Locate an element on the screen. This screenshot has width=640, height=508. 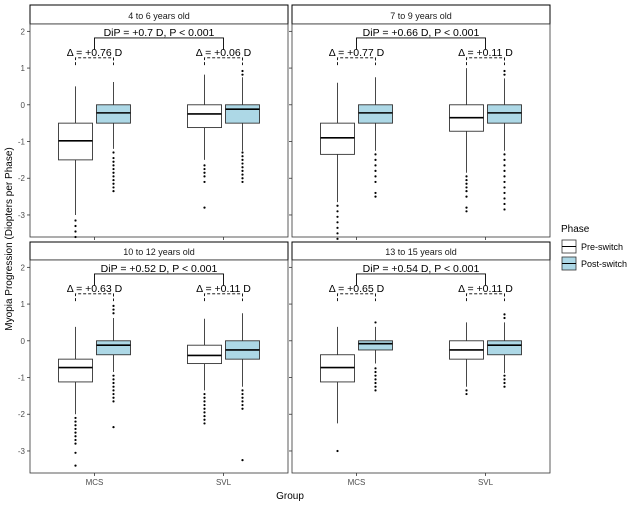
dip-label: DiP = +0.52 D, P < 0.001 is located at coordinates (159, 269).